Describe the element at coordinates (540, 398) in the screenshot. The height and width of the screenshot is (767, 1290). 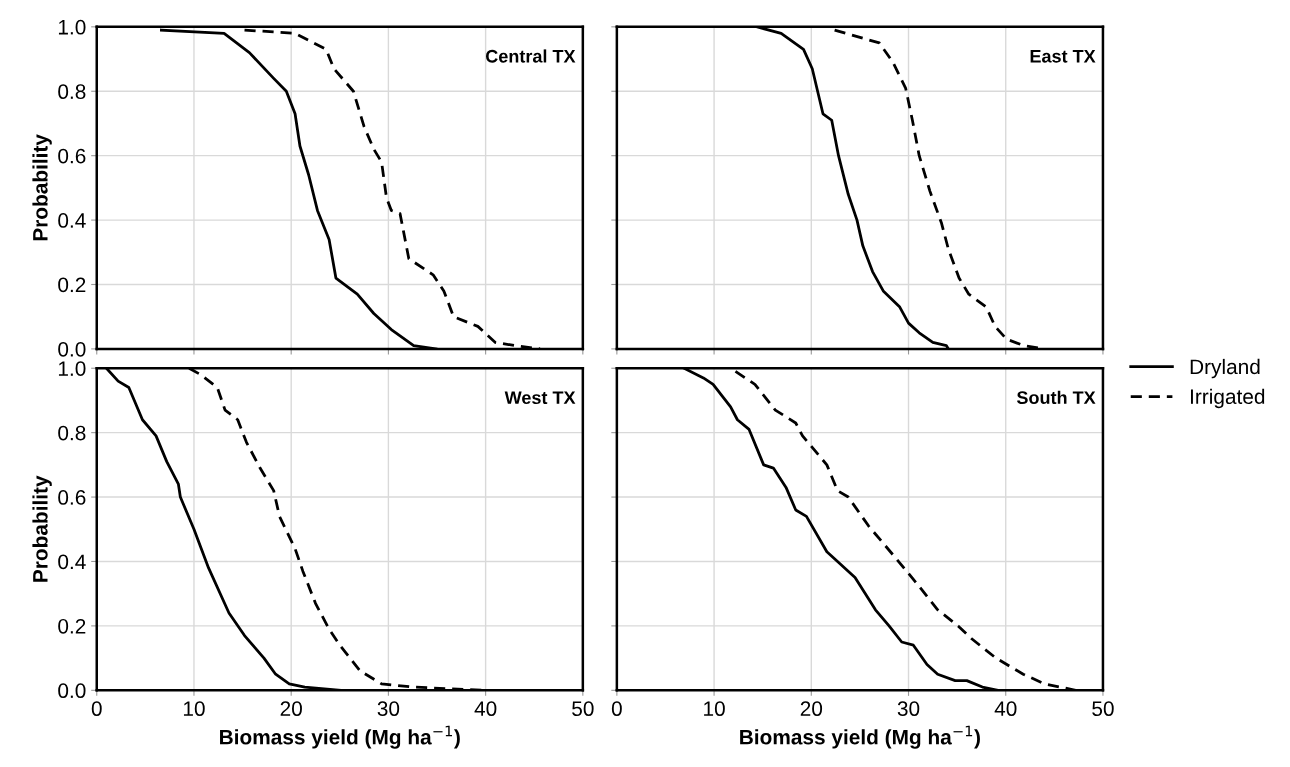
I see `text: West TX` at that location.